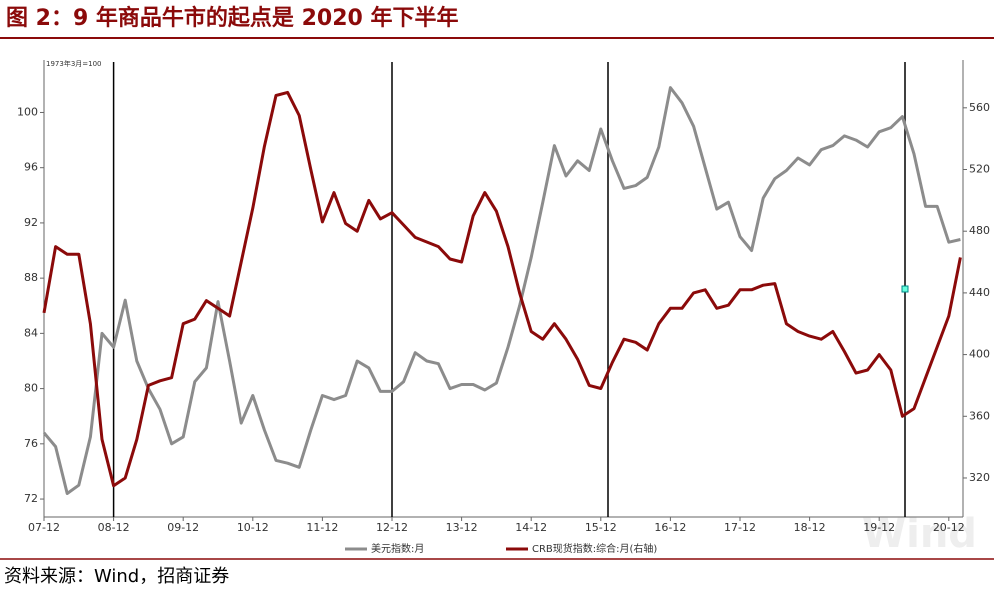 The width and height of the screenshot is (994, 590). Describe the element at coordinates (232, 18) in the screenshot. I see `chart-title: 图 2：9 年商品牛市的起点是 2020 年下半年` at that location.